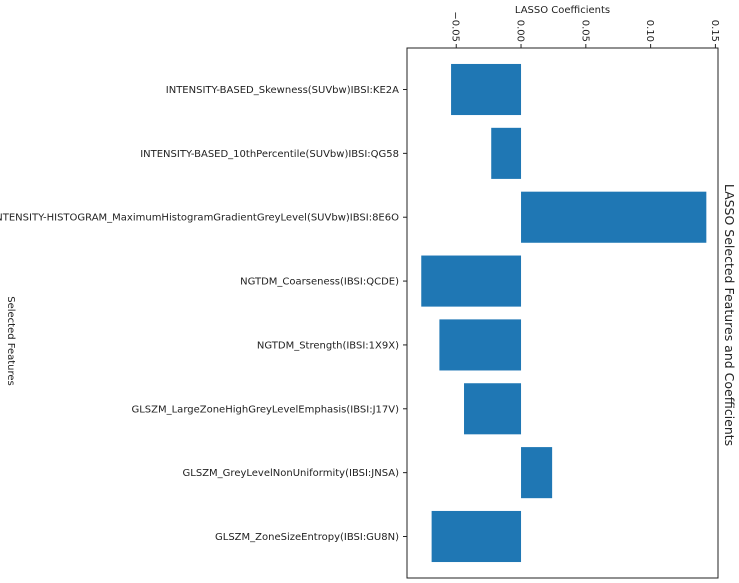  I want to click on category-label: GLSZM_GreyLevelNonUniformity(IBSI:JNSA), so click(291, 473).